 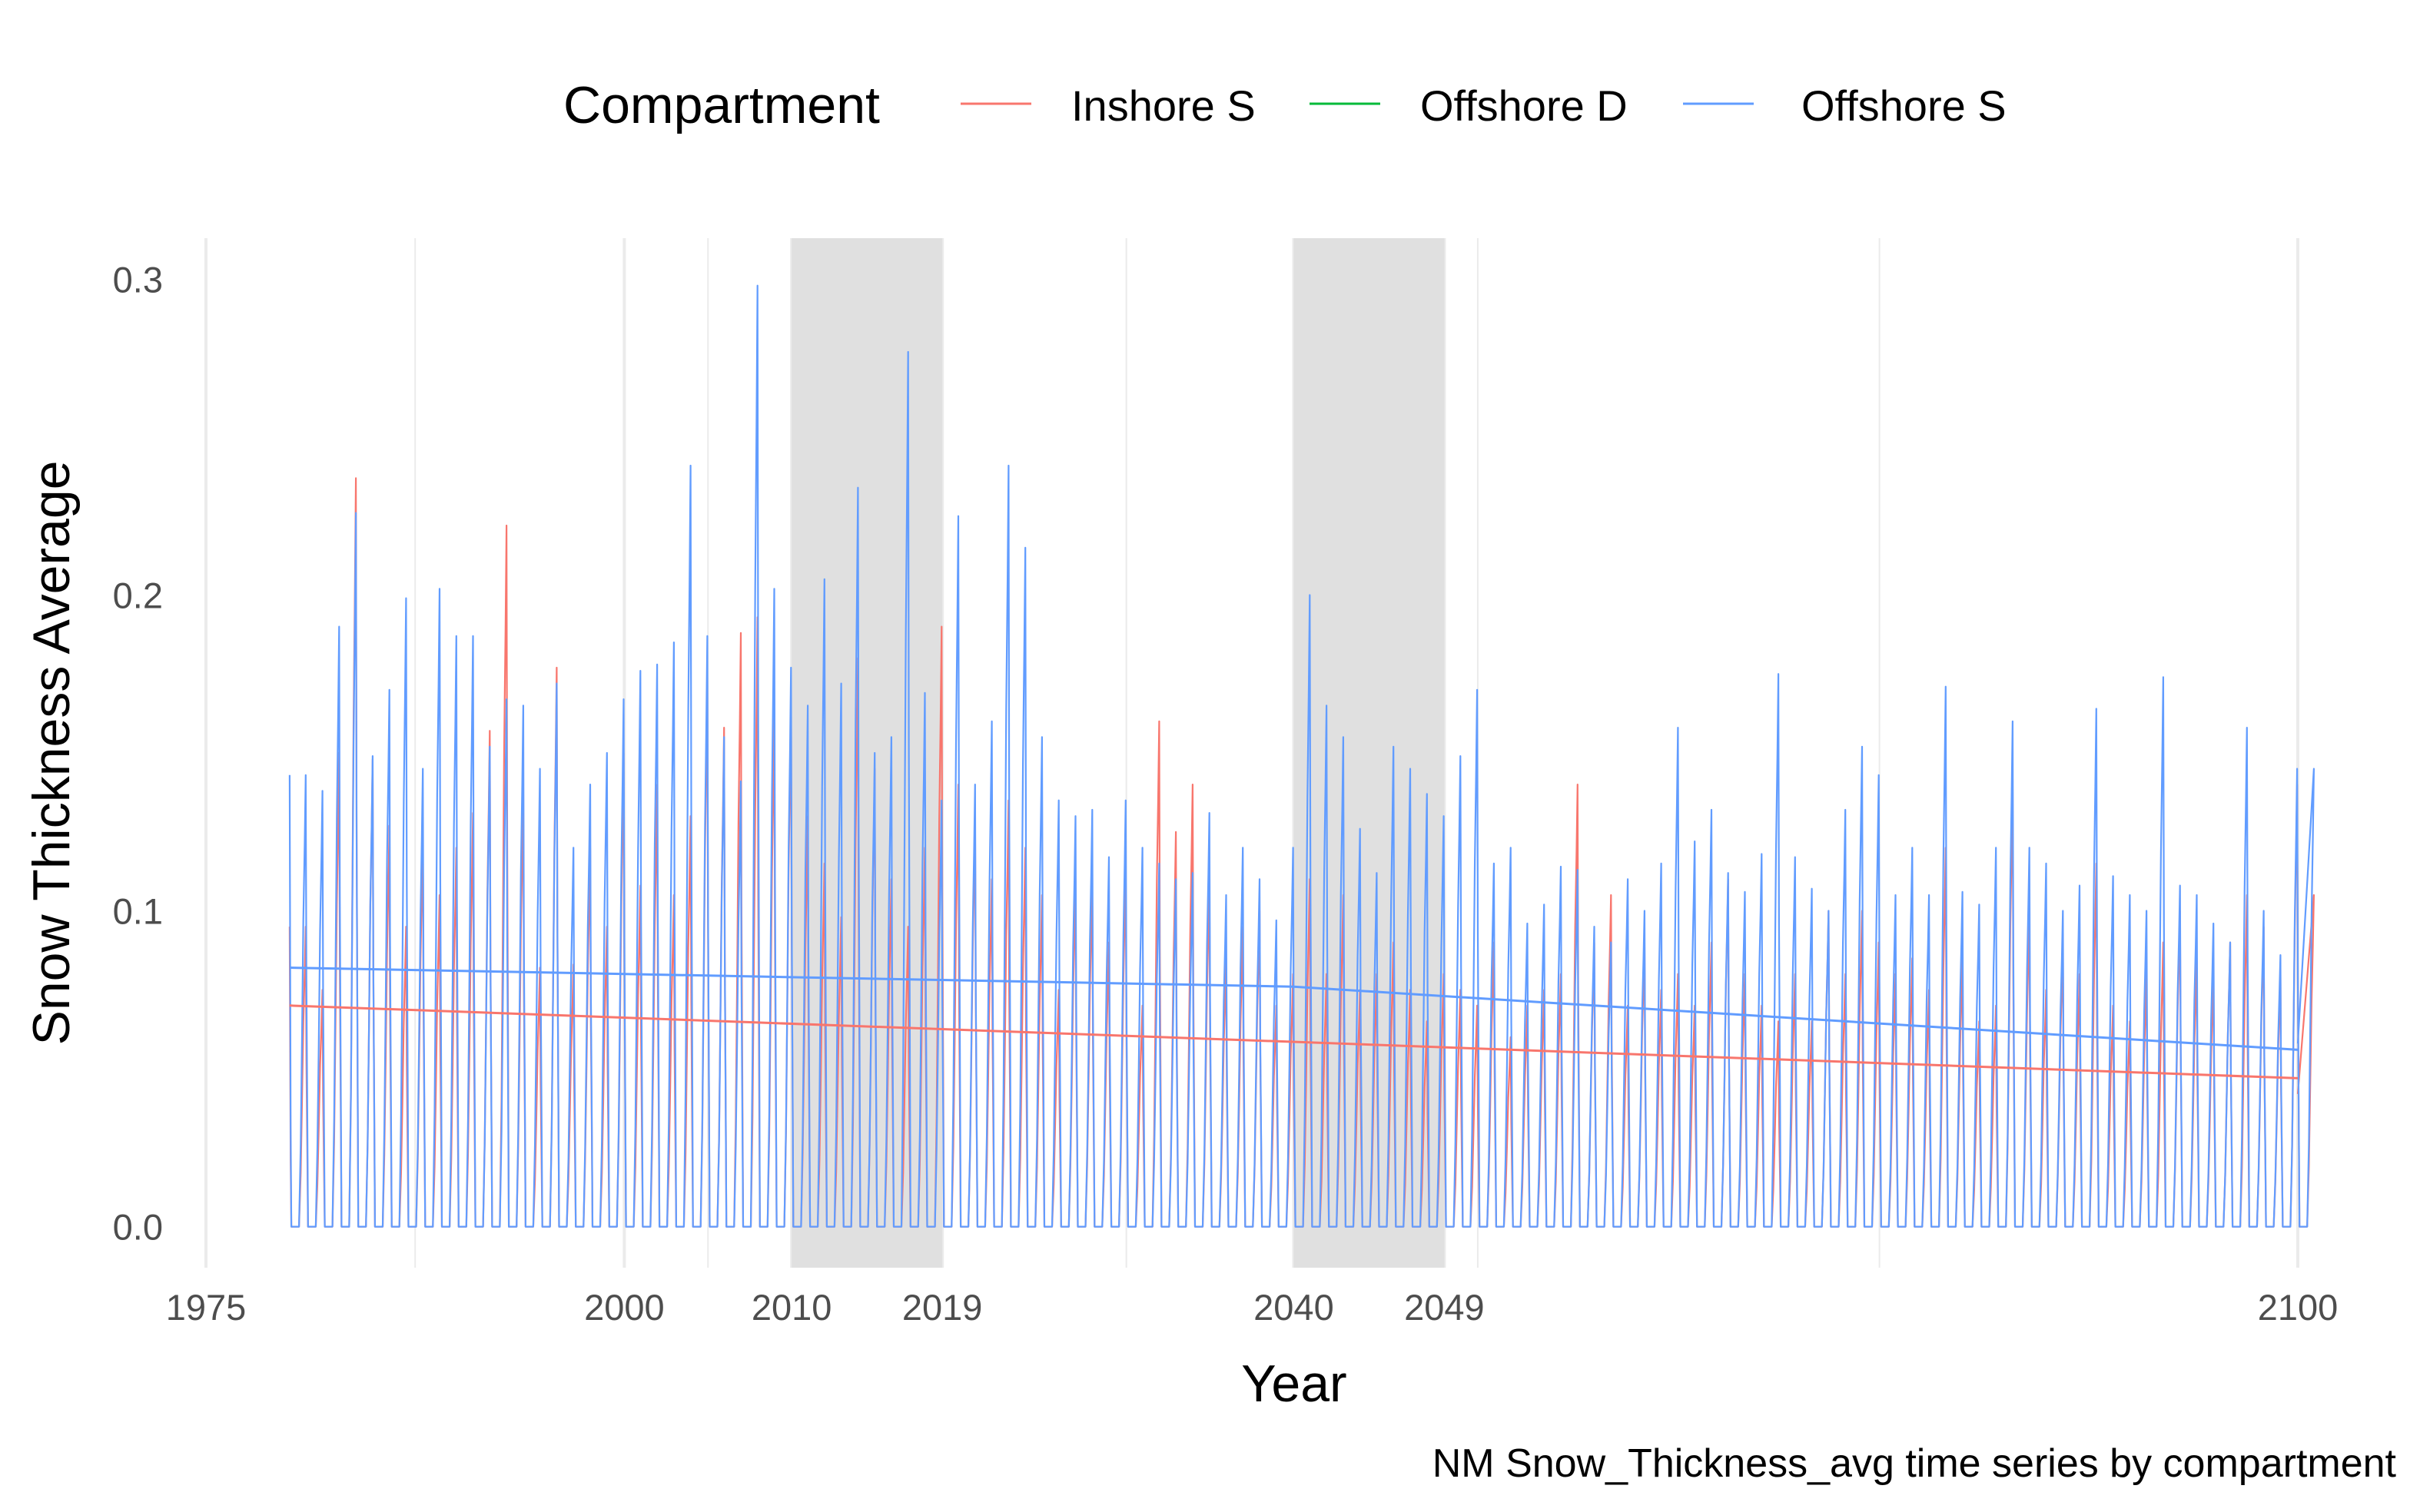 What do you see at coordinates (792, 1307) in the screenshot?
I see `x-tick-label-2010: 2010` at bounding box center [792, 1307].